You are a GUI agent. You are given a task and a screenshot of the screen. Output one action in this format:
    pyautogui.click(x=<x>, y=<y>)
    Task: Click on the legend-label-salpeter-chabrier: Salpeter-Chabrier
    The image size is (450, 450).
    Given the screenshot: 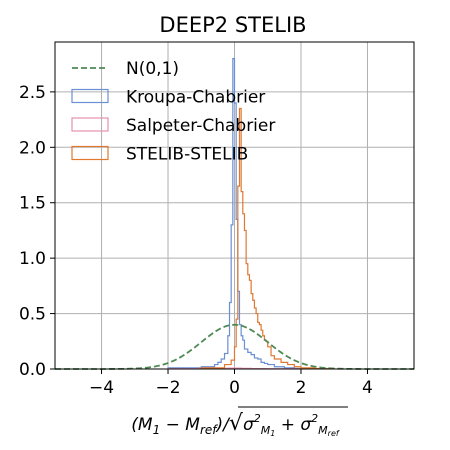 What is the action you would take?
    pyautogui.click(x=200, y=126)
    